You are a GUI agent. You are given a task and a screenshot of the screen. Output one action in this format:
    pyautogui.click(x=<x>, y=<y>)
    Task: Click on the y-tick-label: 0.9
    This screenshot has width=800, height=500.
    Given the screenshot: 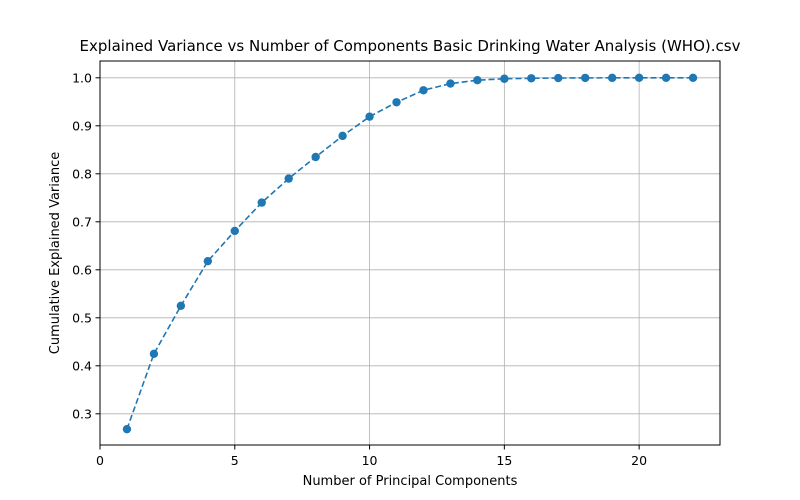 What is the action you would take?
    pyautogui.click(x=82, y=125)
    